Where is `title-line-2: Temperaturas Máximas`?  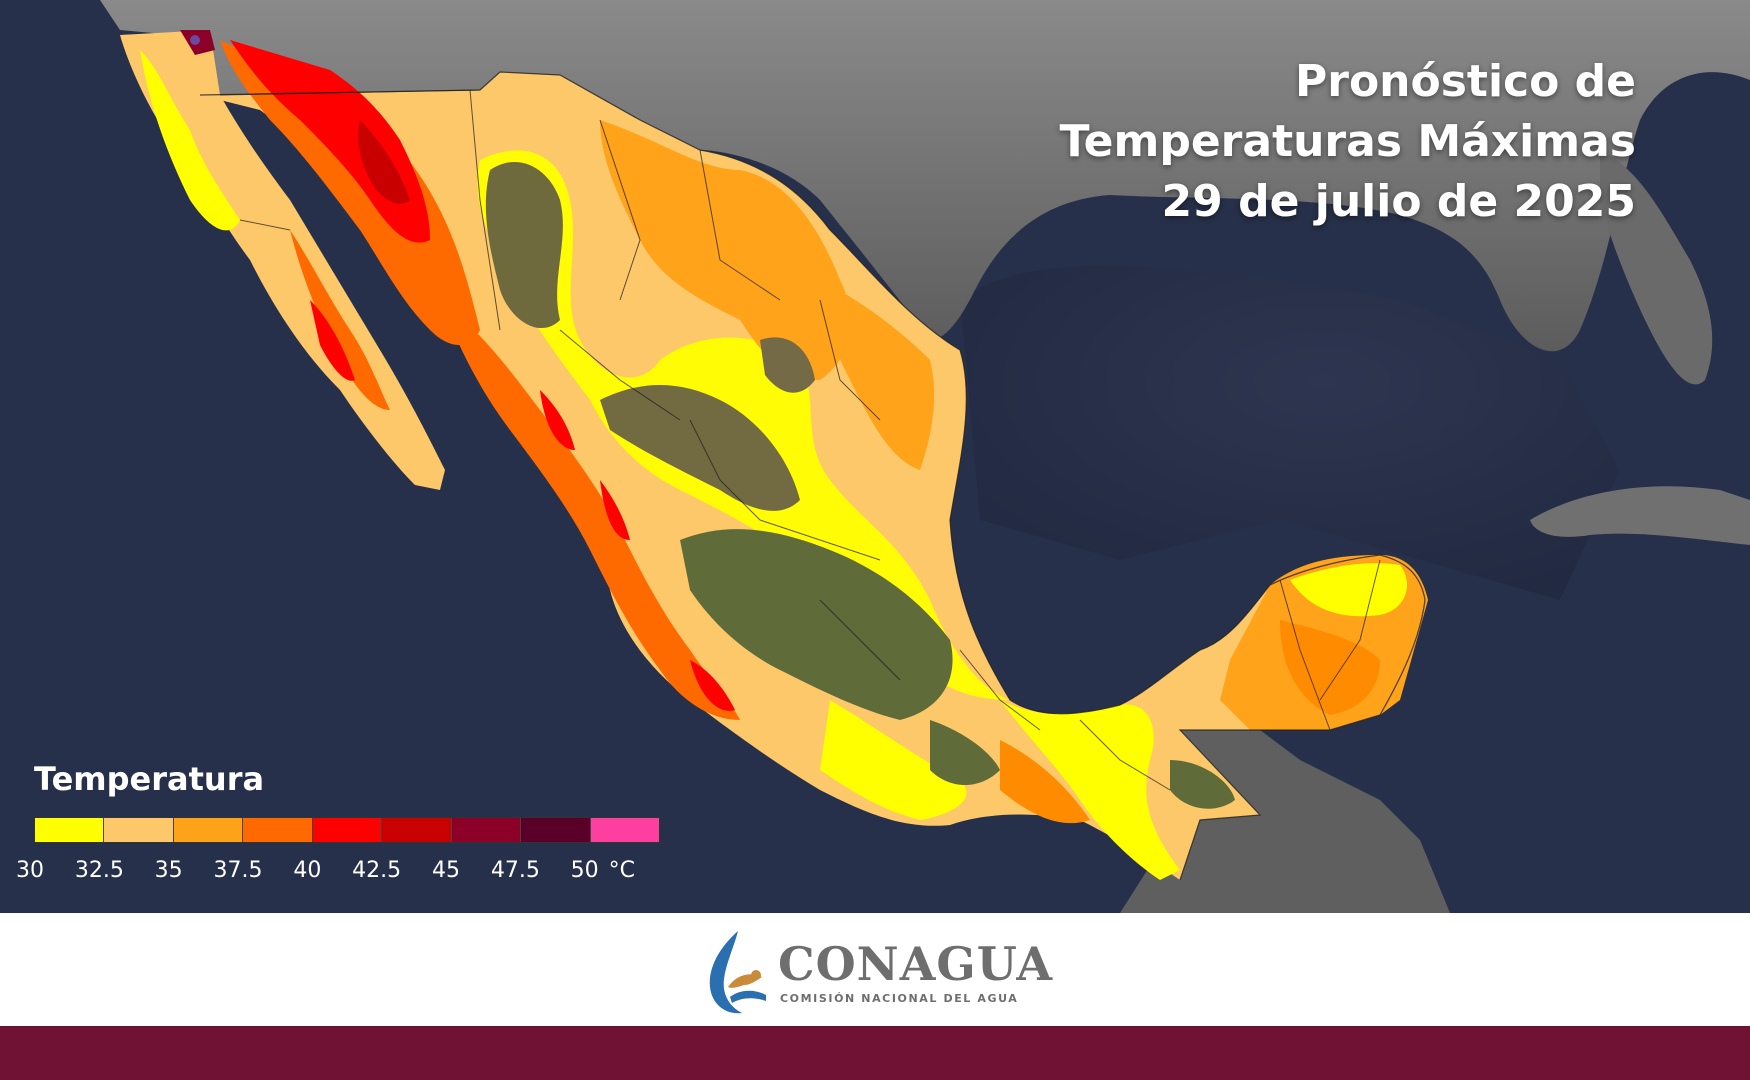 title-line-2: Temperaturas Máximas is located at coordinates (1347, 141).